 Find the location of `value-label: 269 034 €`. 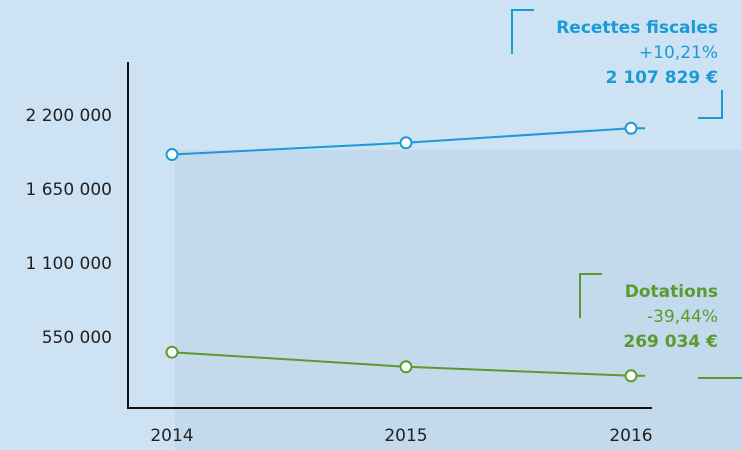

value-label: 269 034 € is located at coordinates (670, 342).